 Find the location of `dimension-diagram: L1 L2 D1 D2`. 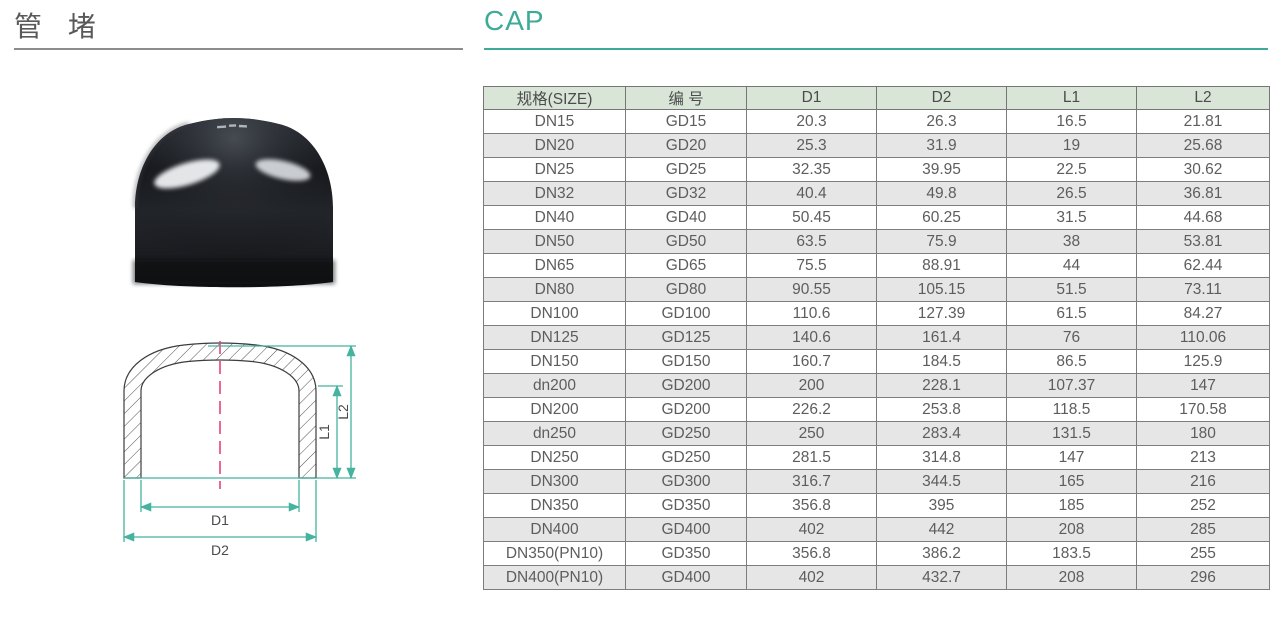

dimension-diagram: L1 L2 D1 D2 is located at coordinates (232, 453).